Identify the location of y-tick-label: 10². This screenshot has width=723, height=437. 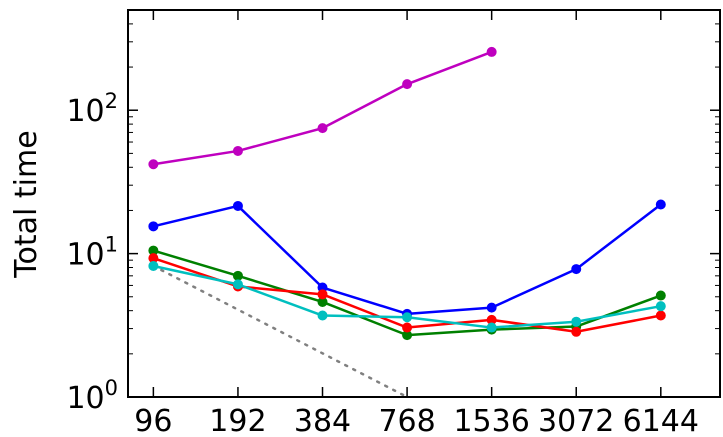
(92, 109).